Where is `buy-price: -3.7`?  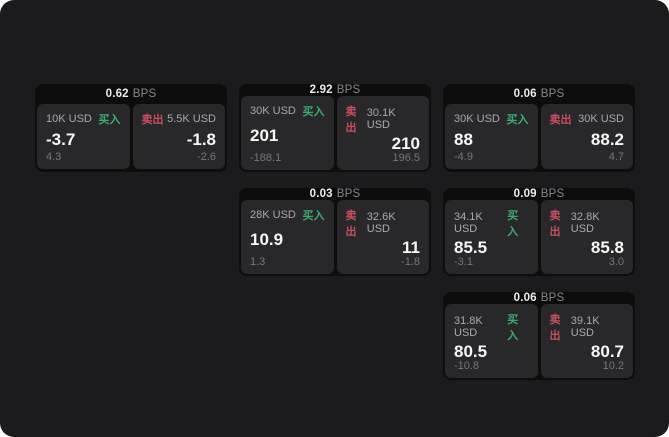 buy-price: -3.7 is located at coordinates (61, 139).